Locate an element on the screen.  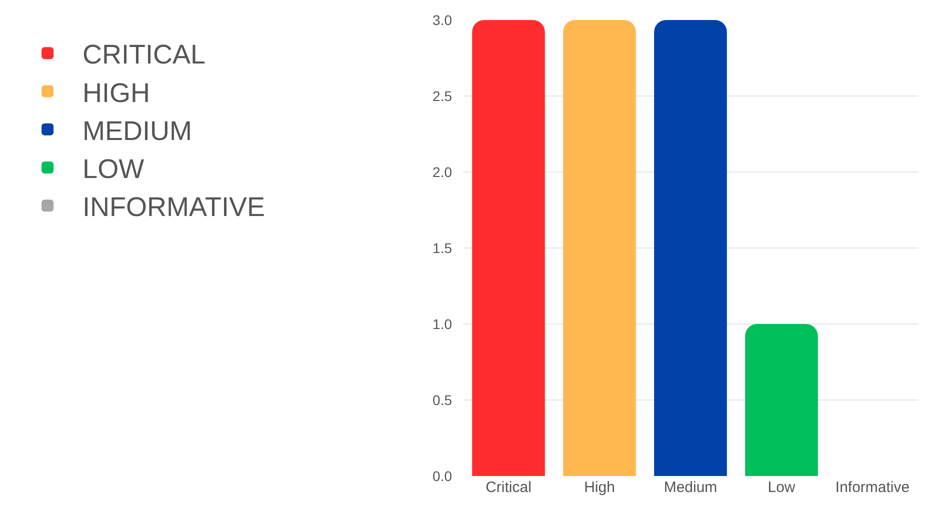
x-tick-label: Informative is located at coordinates (872, 487).